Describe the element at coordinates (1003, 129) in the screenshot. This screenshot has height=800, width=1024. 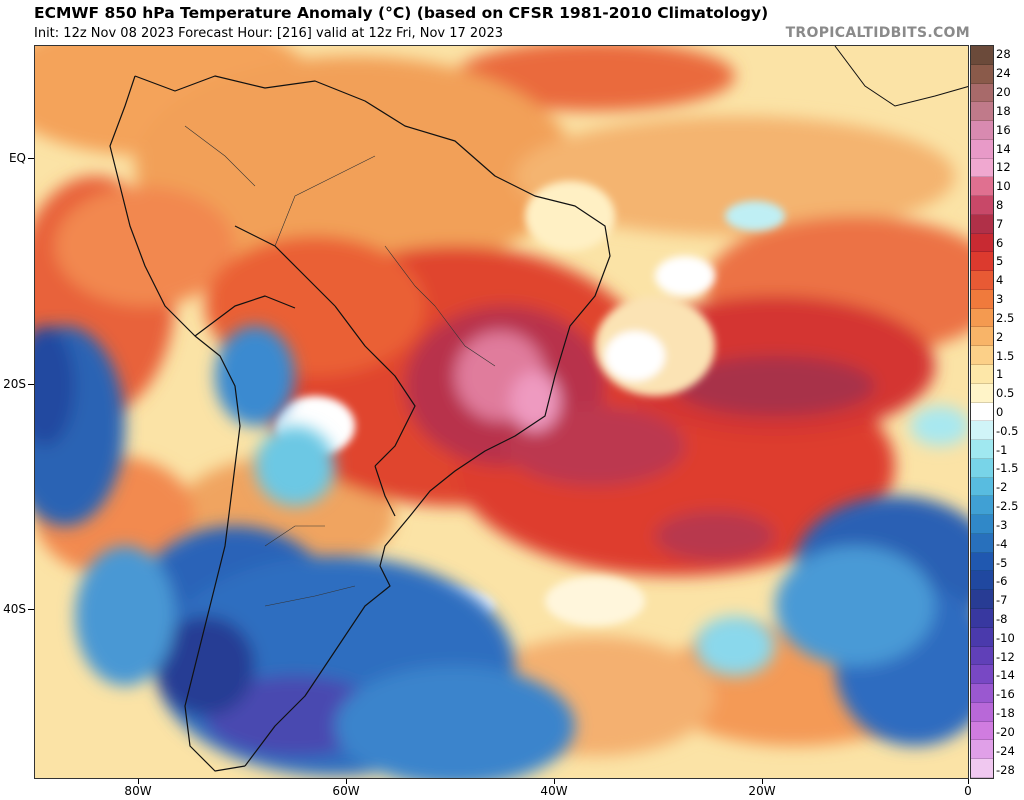
I see `colorbar-label: 16` at that location.